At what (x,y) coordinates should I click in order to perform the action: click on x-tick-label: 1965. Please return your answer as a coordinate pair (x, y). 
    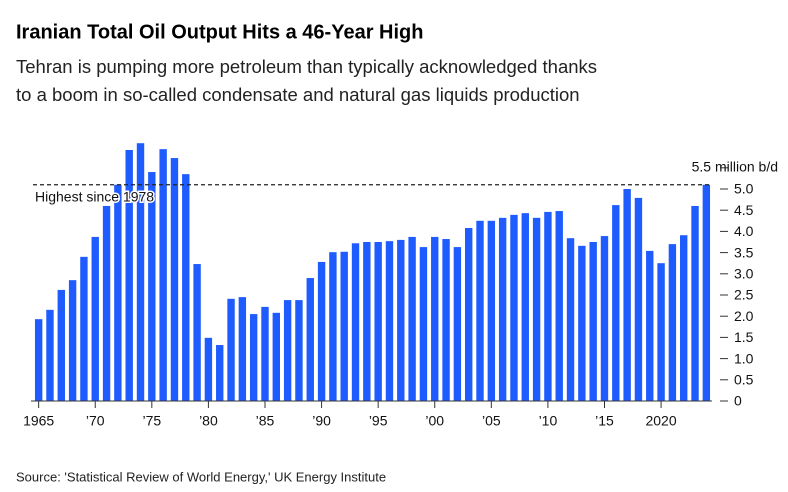
    Looking at the image, I should click on (38, 421).